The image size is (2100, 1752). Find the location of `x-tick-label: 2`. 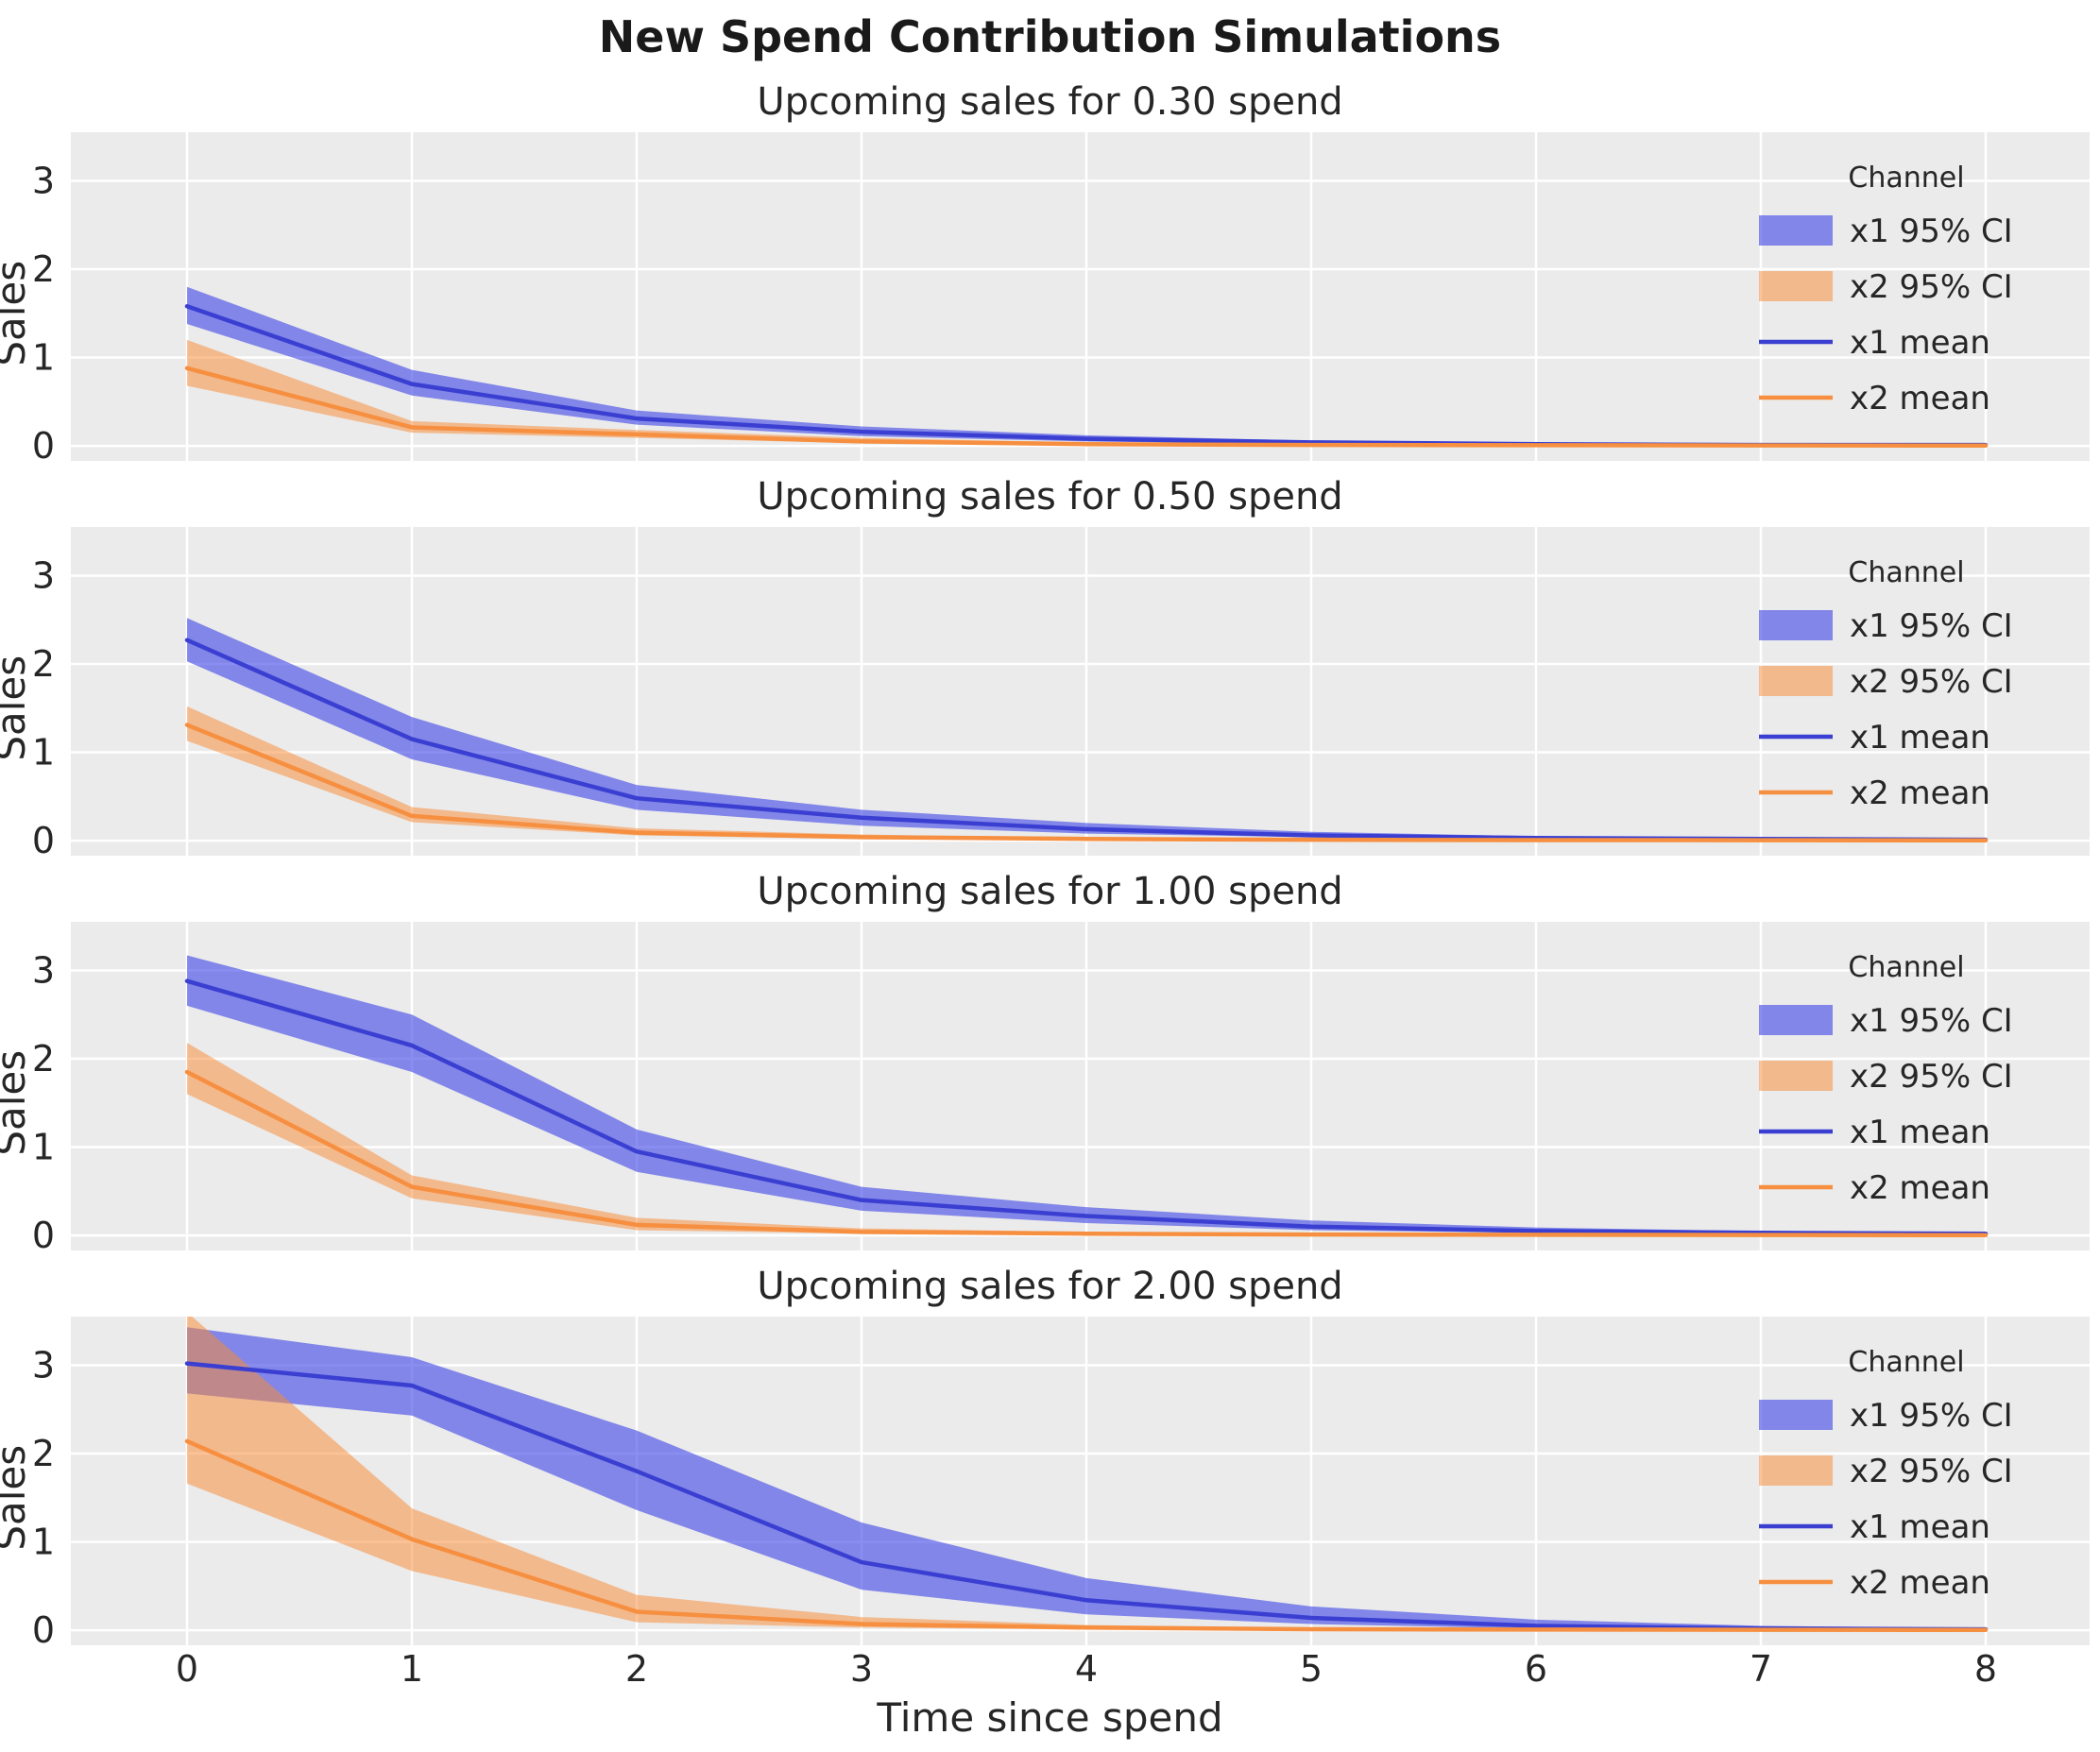

x-tick-label: 2 is located at coordinates (636, 1669).